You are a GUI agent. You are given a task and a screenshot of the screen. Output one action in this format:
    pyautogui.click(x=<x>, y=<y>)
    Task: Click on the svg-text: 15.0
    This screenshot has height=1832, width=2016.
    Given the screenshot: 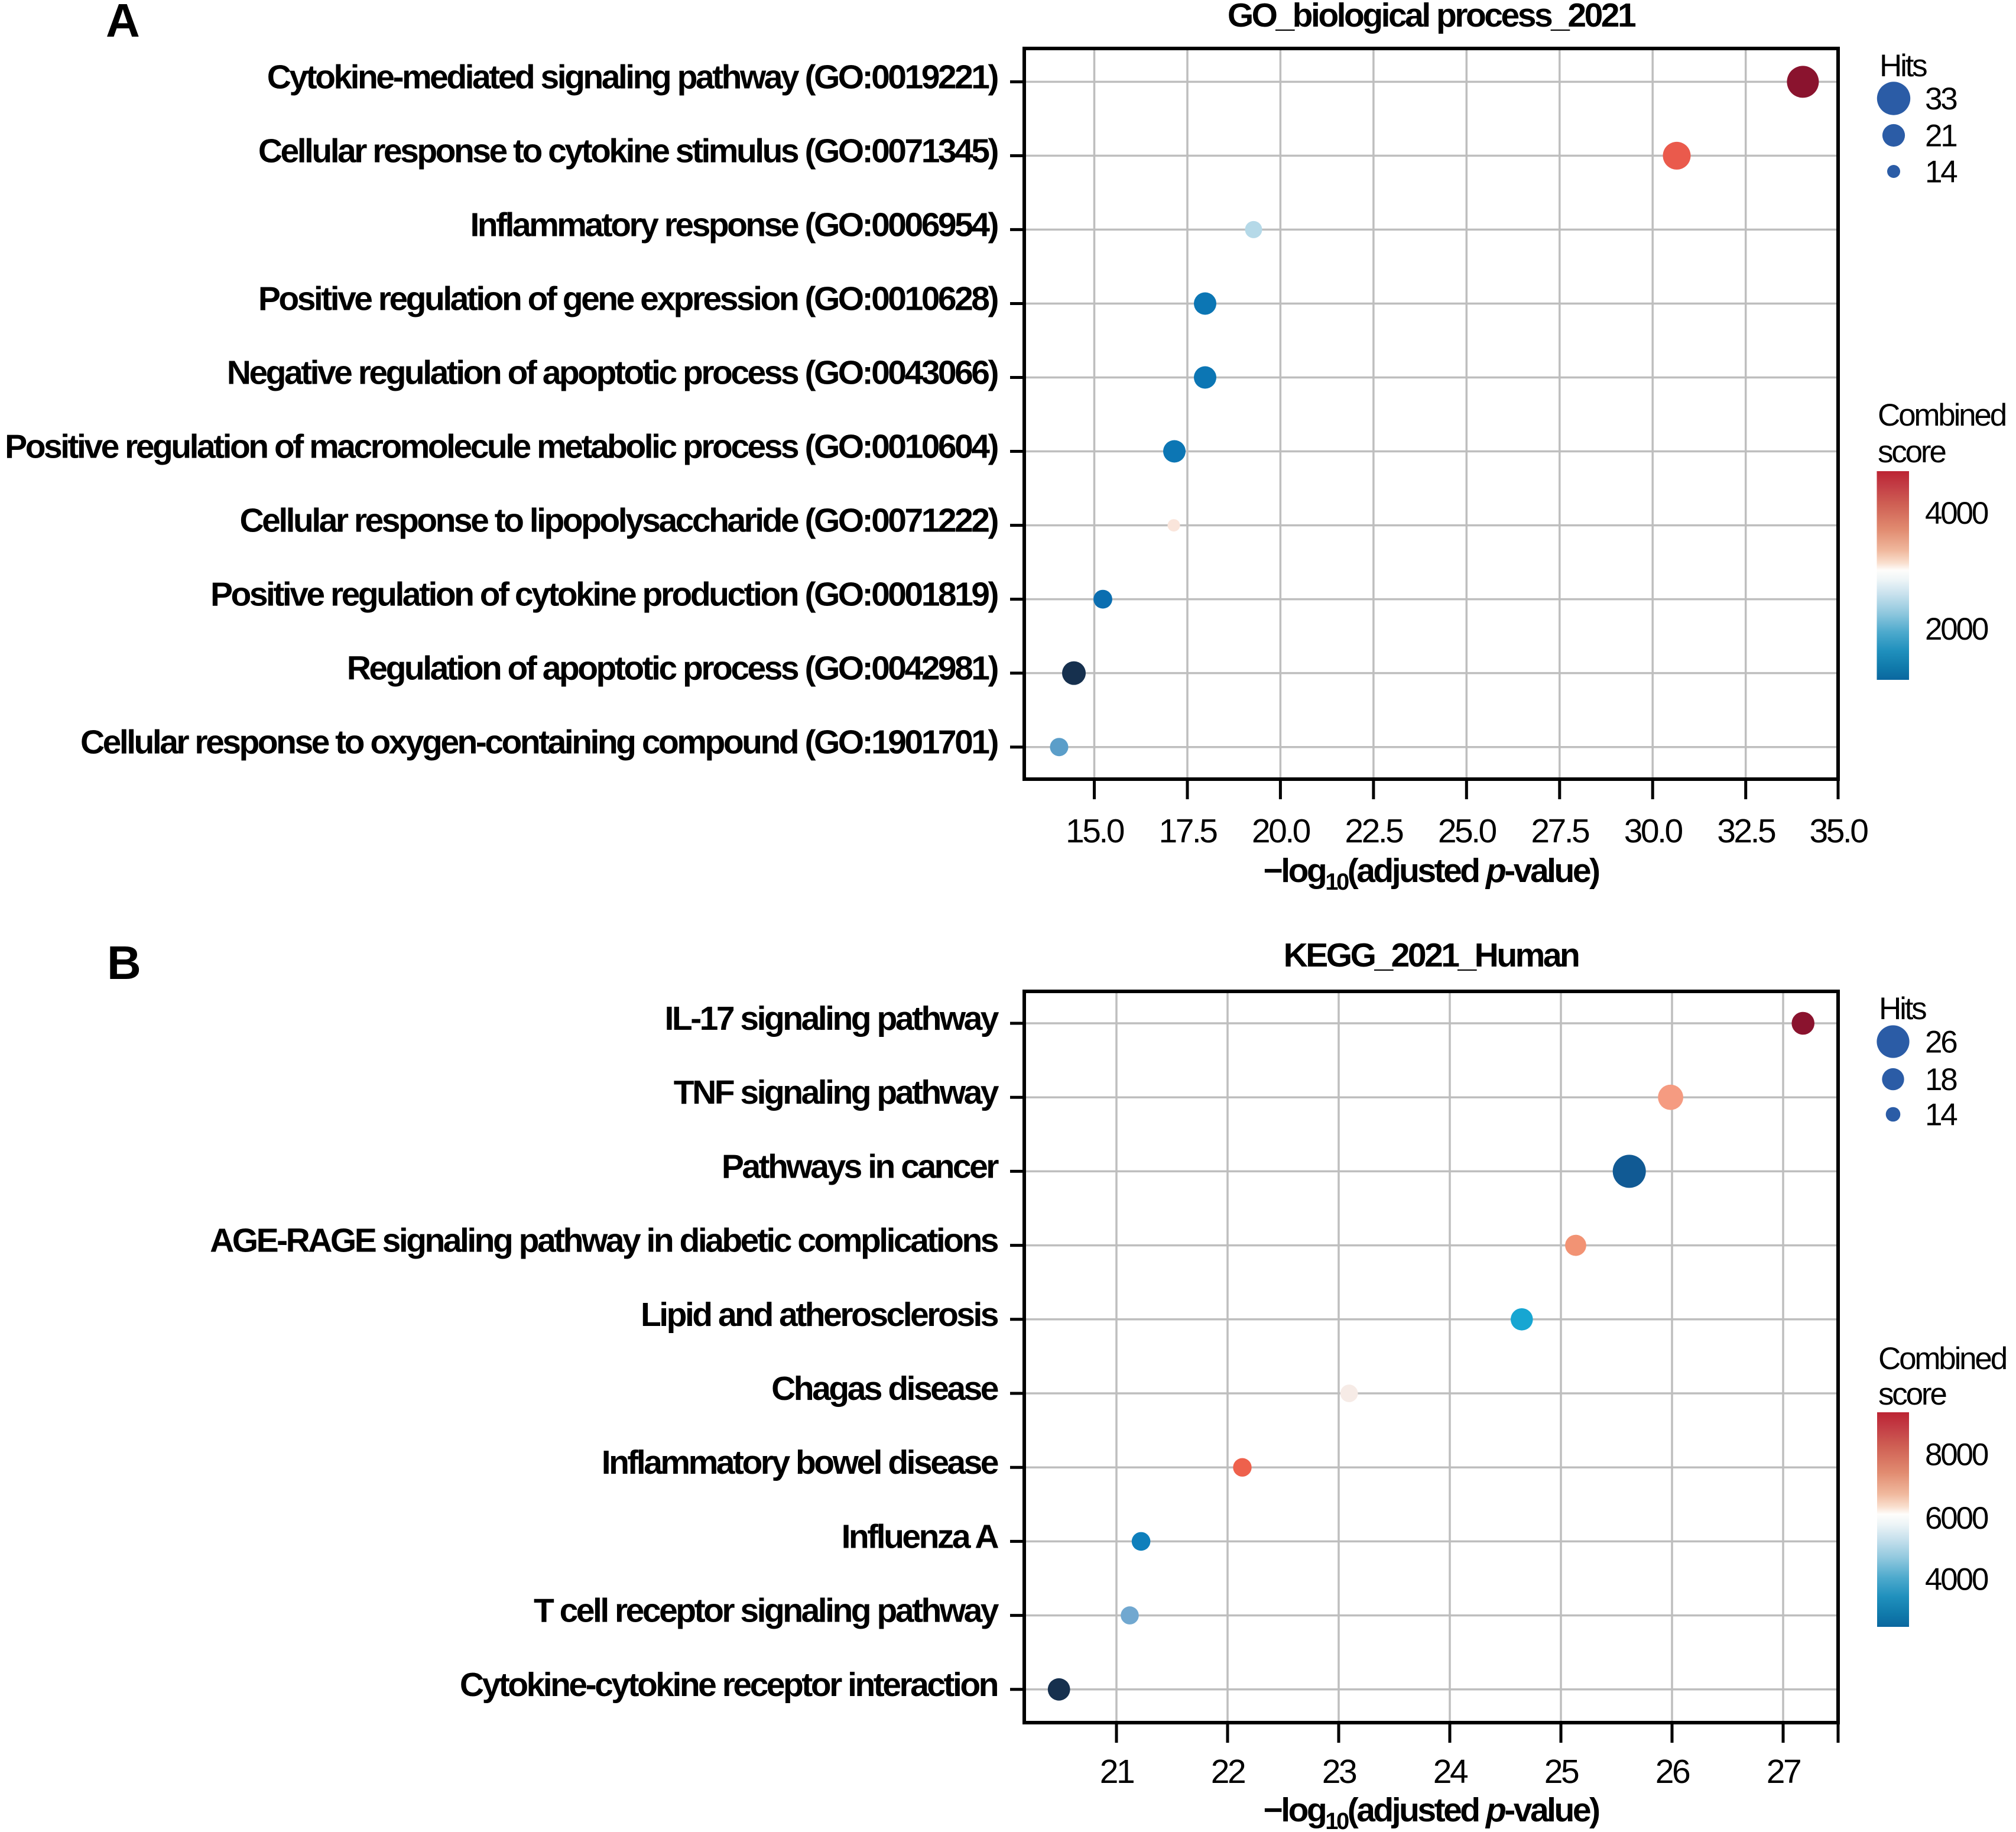 What is the action you would take?
    pyautogui.click(x=1095, y=831)
    